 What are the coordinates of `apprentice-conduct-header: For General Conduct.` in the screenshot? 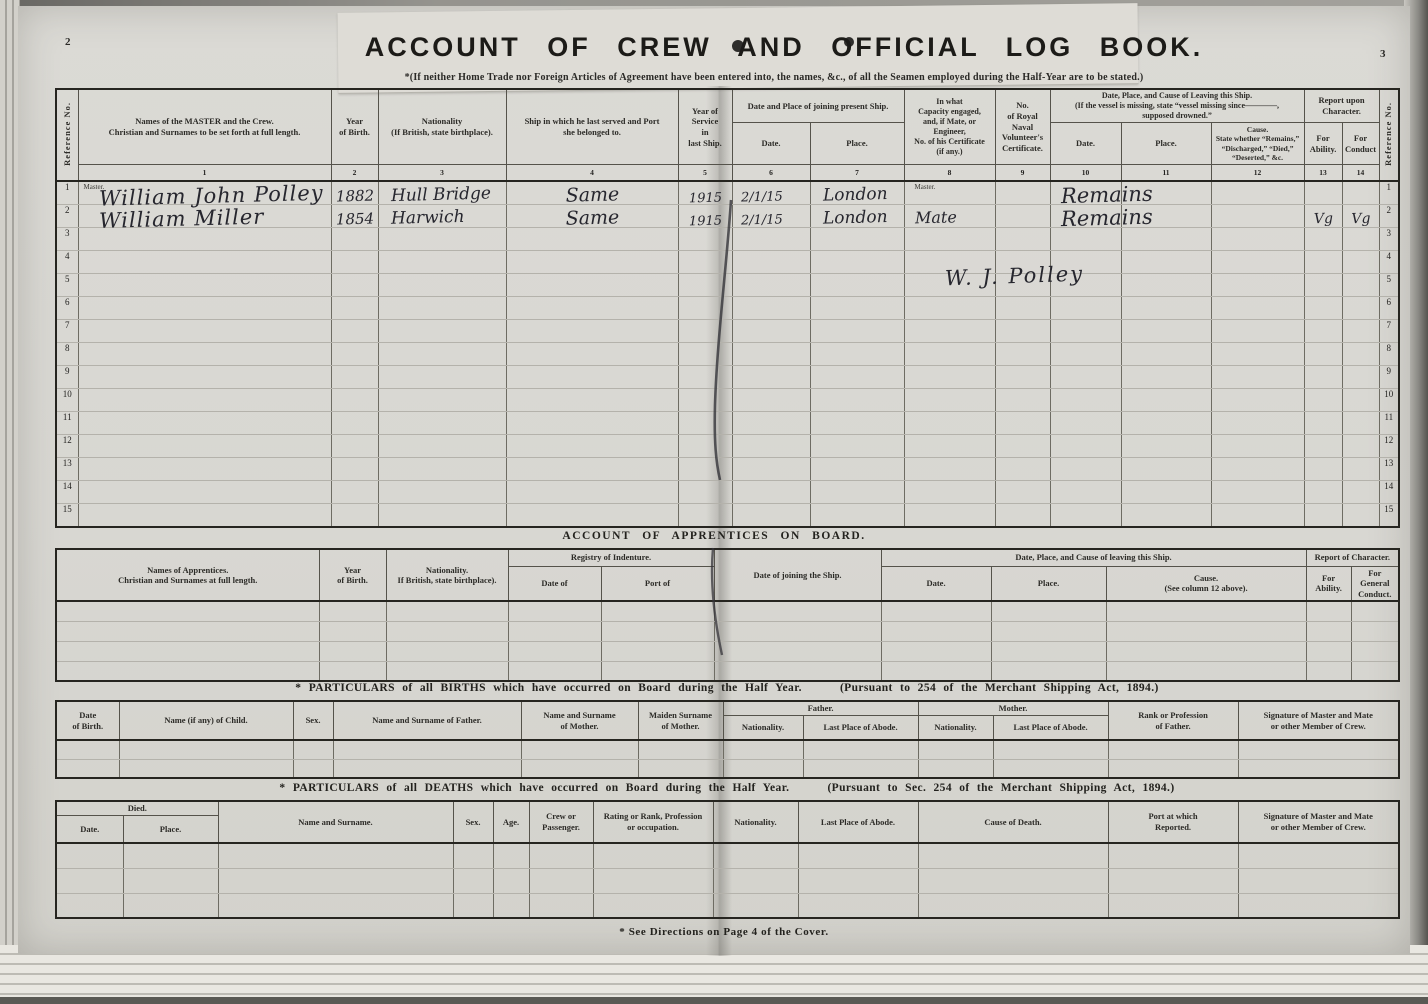 It's located at (1375, 583).